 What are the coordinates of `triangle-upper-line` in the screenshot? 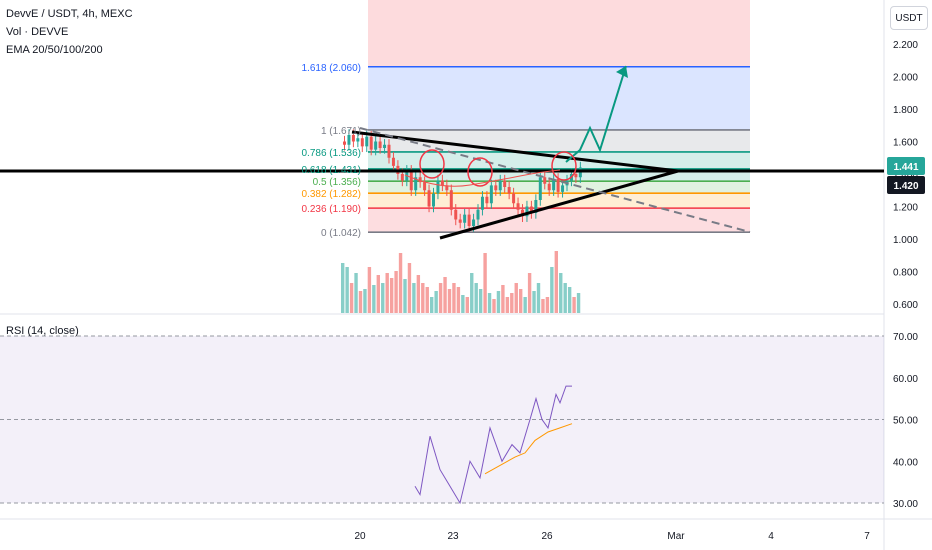 It's located at (515, 151).